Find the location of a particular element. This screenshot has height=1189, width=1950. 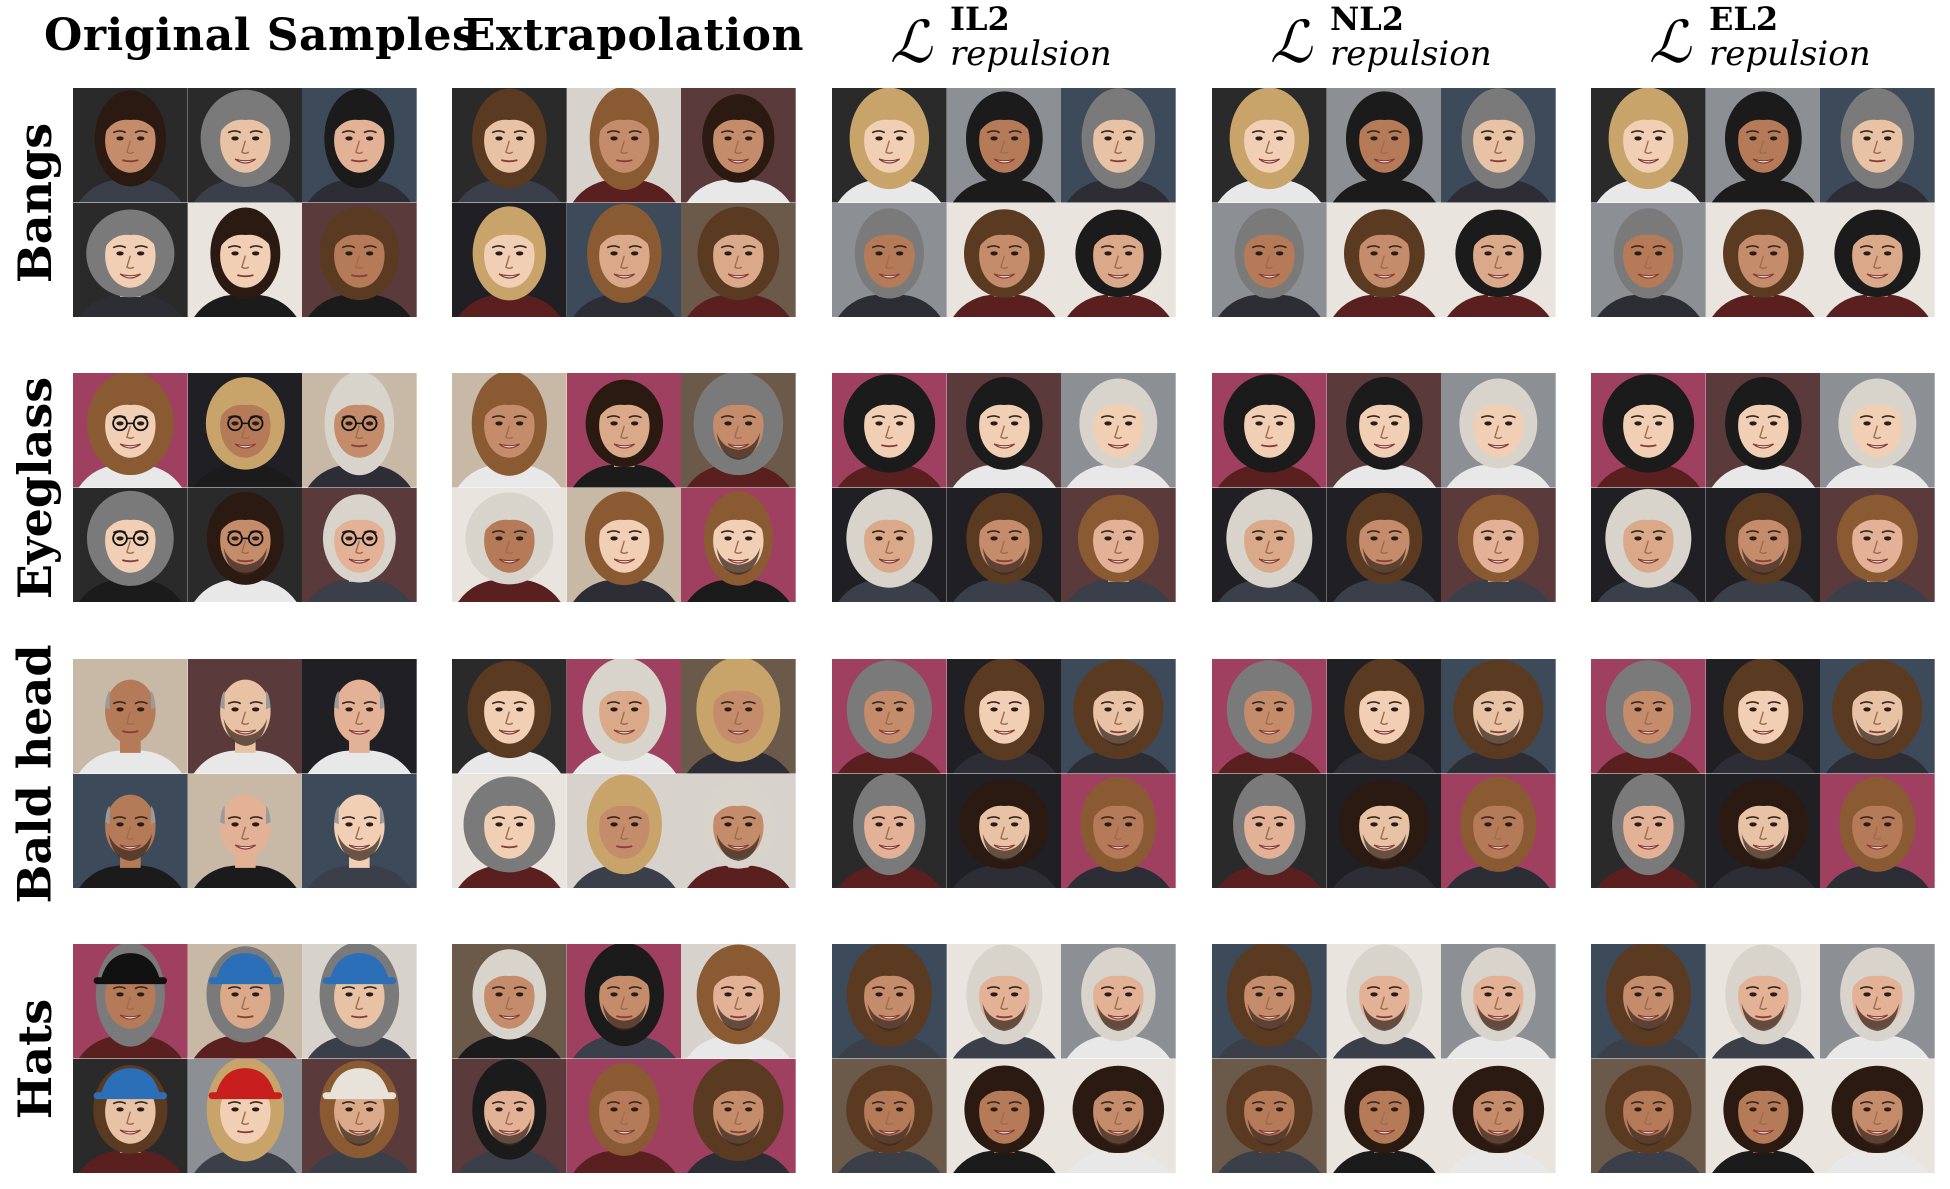

math-script-L: ℒ is located at coordinates (1670, 42).